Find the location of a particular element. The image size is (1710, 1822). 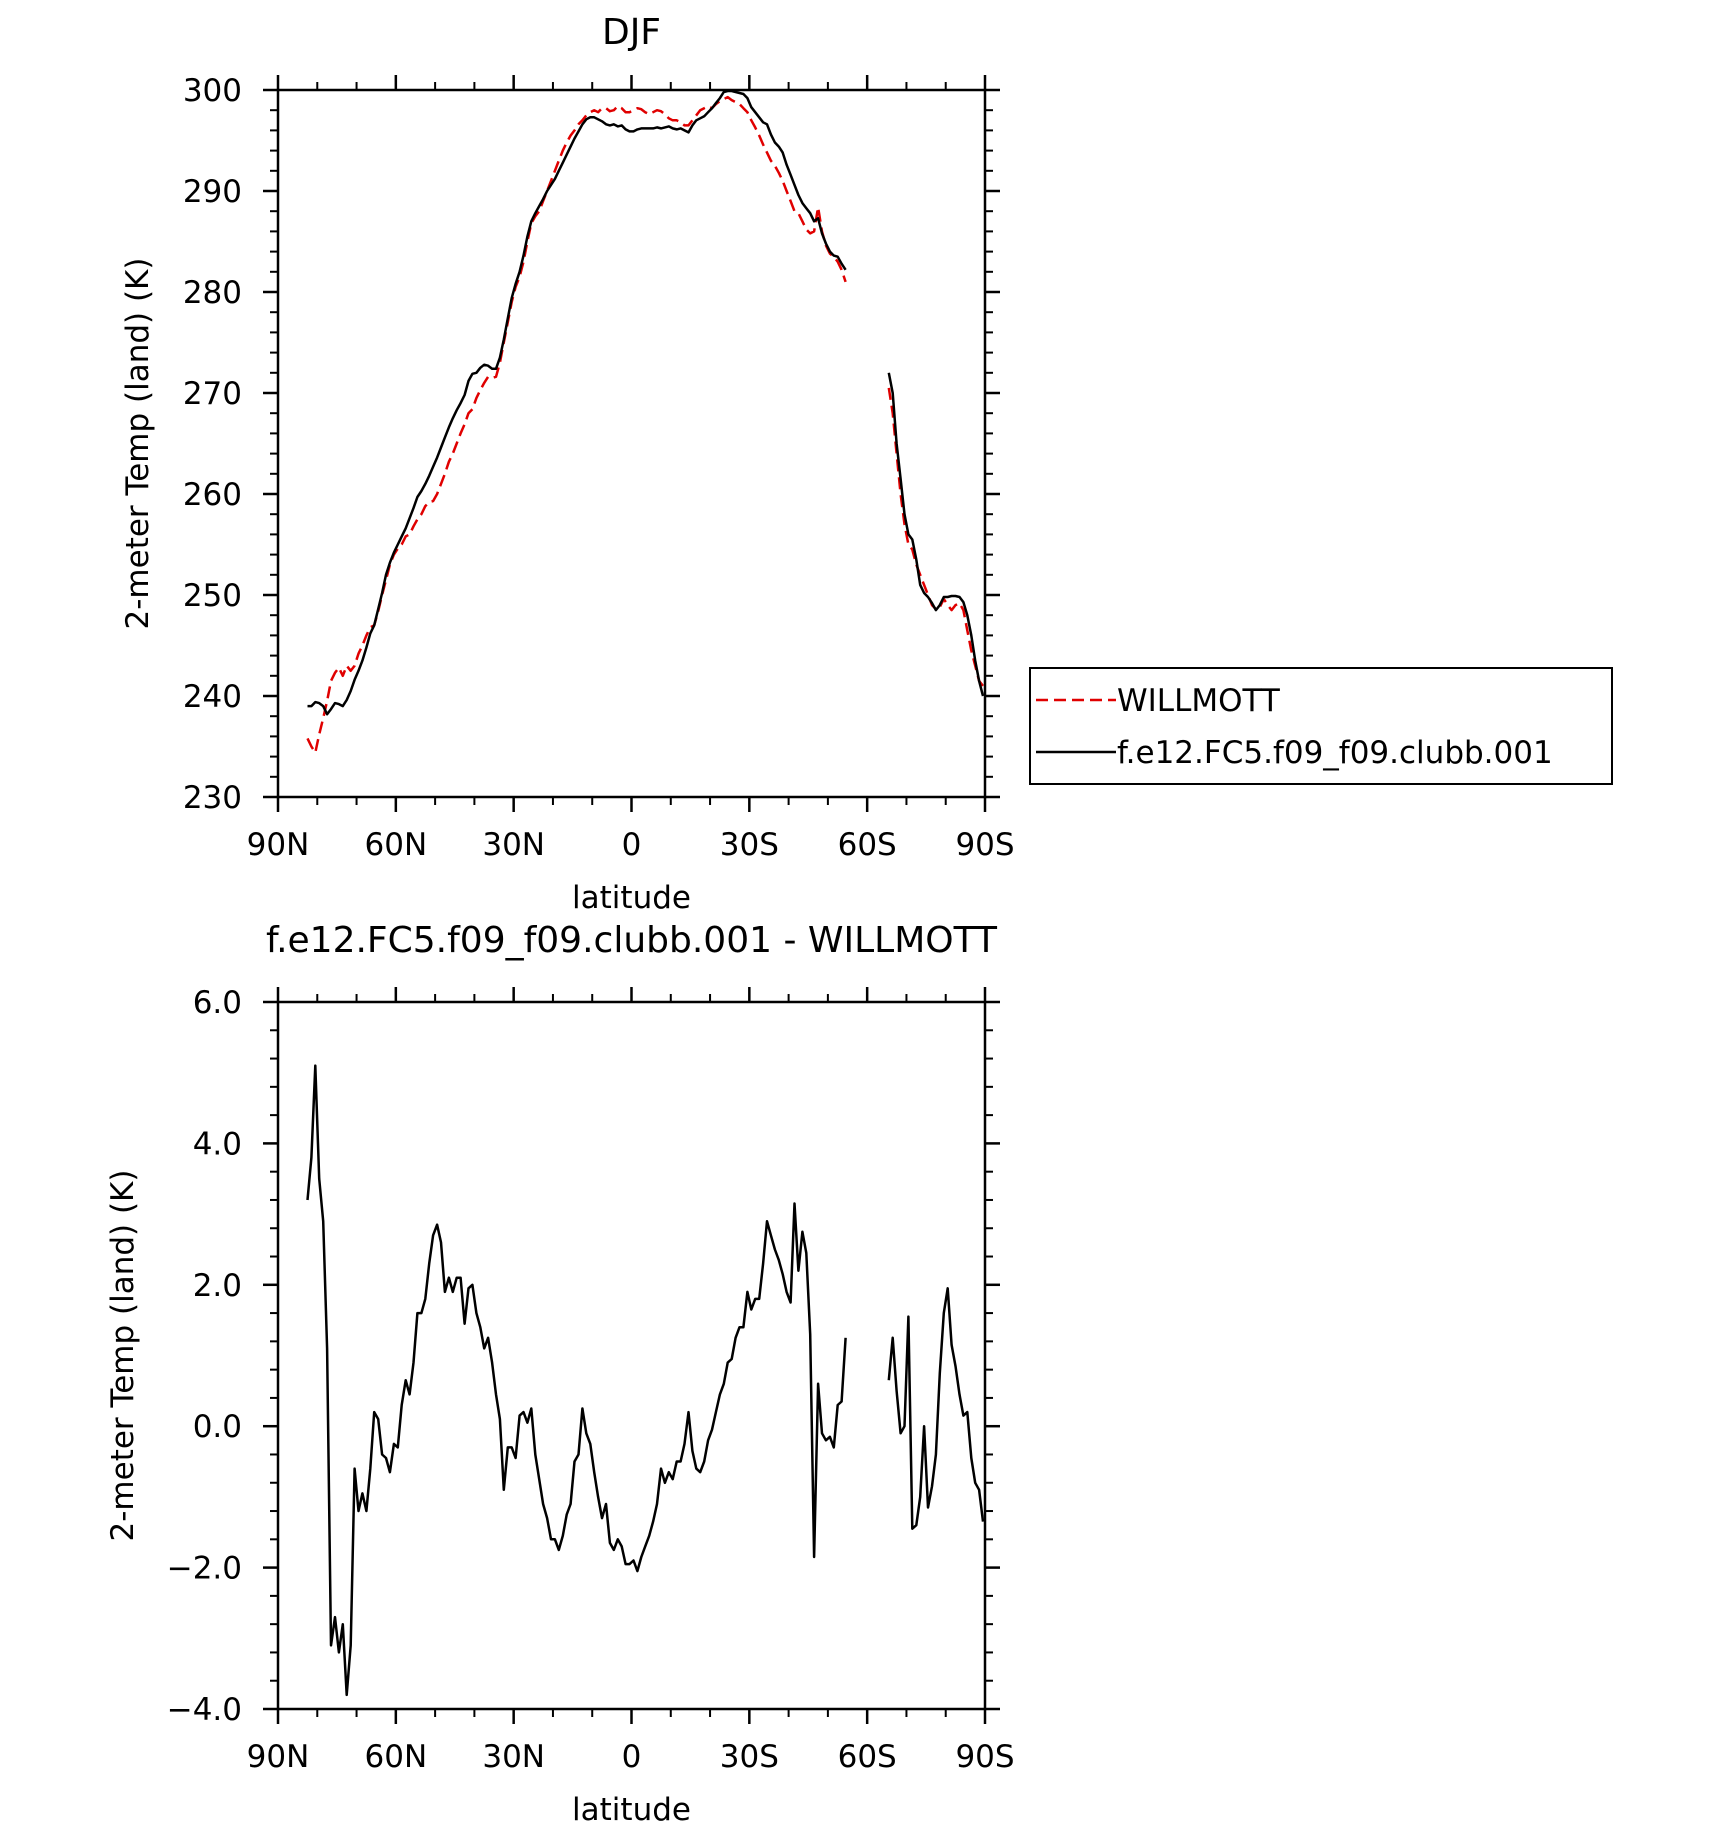

legend: WILLMOTT f.e12.FC5.f09_f09.clubb.001 is located at coordinates (1321, 726).